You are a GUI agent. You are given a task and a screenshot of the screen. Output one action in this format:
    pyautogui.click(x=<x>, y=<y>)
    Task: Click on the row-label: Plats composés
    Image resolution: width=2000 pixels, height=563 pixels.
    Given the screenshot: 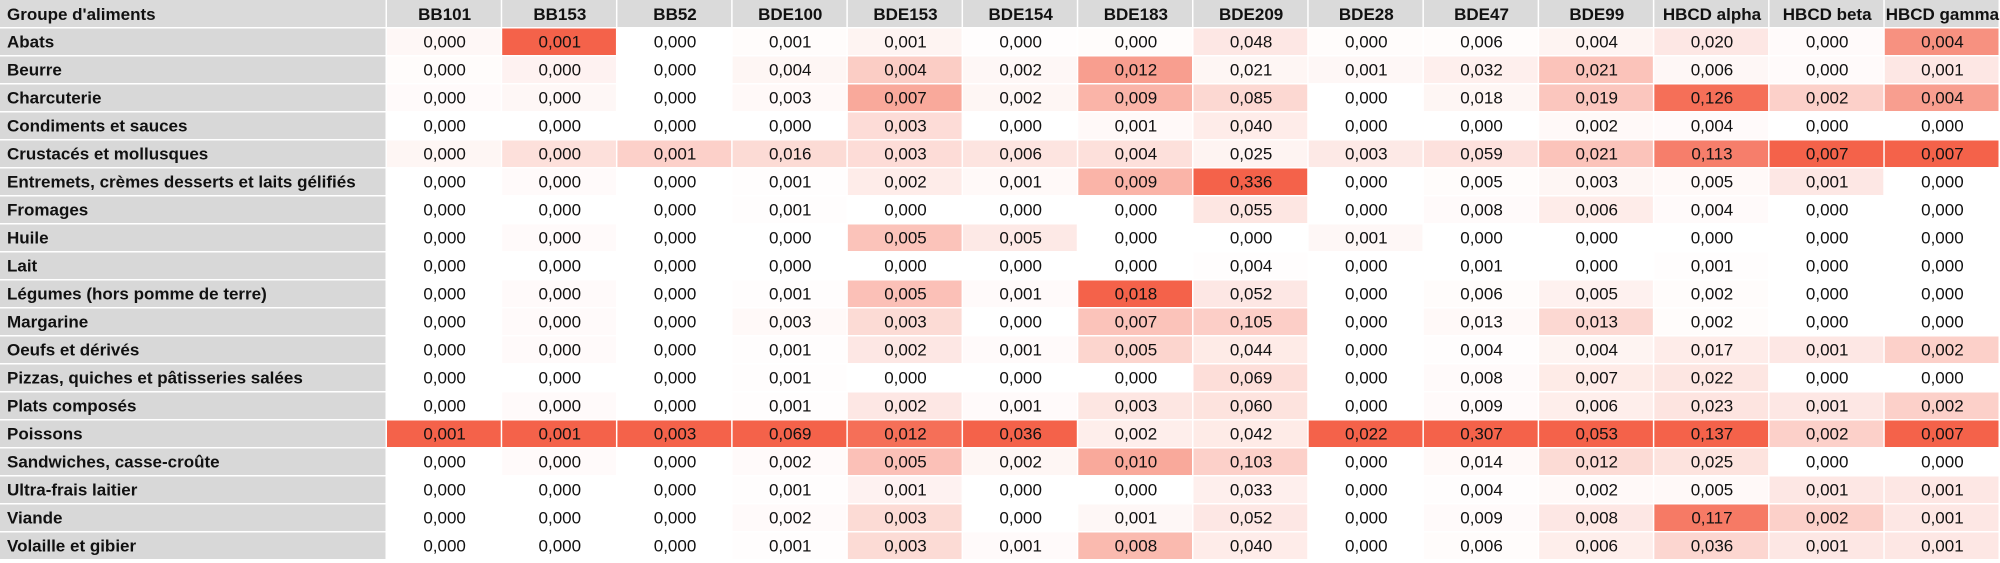 What is the action you would take?
    pyautogui.click(x=71, y=406)
    